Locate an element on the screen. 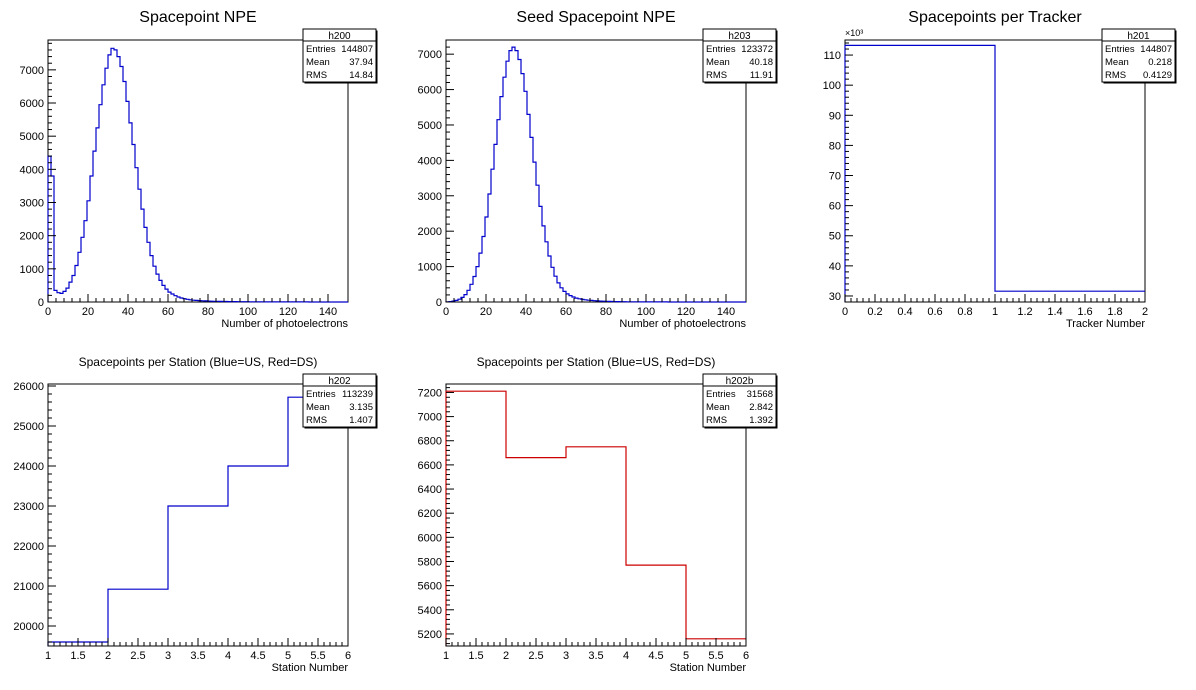 This screenshot has width=1196, height=690. y-tick-label: 5400 is located at coordinates (430, 611).